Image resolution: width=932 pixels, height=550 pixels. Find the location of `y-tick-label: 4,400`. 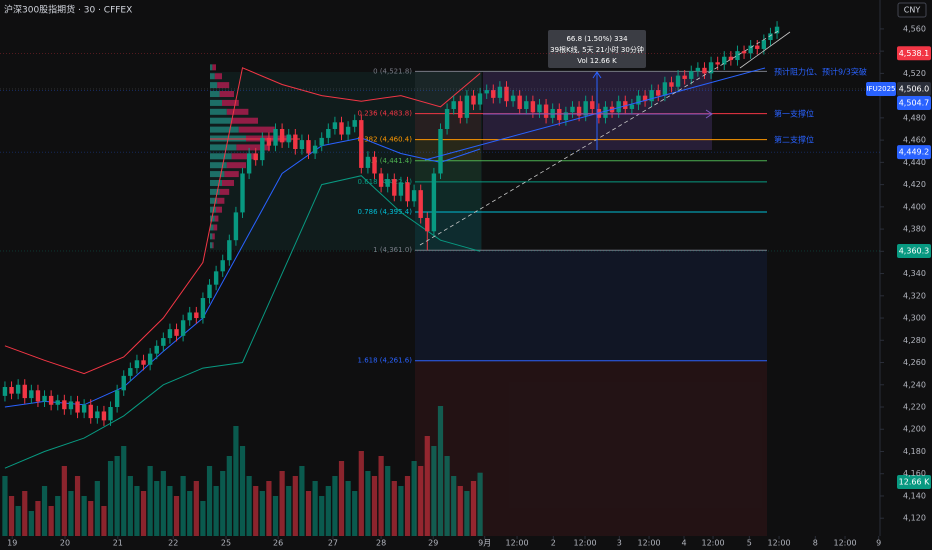

y-tick-label: 4,400 is located at coordinates (914, 206).